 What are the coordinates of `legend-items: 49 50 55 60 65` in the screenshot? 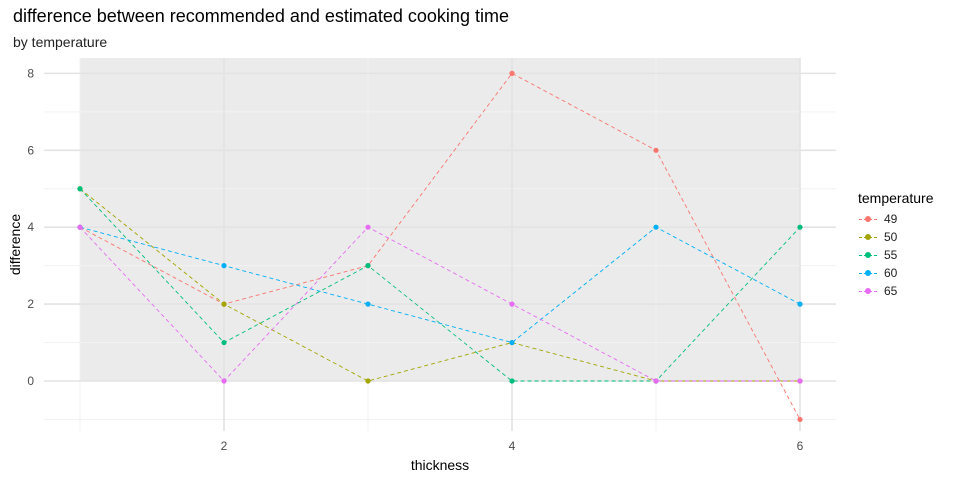 It's located at (895, 255).